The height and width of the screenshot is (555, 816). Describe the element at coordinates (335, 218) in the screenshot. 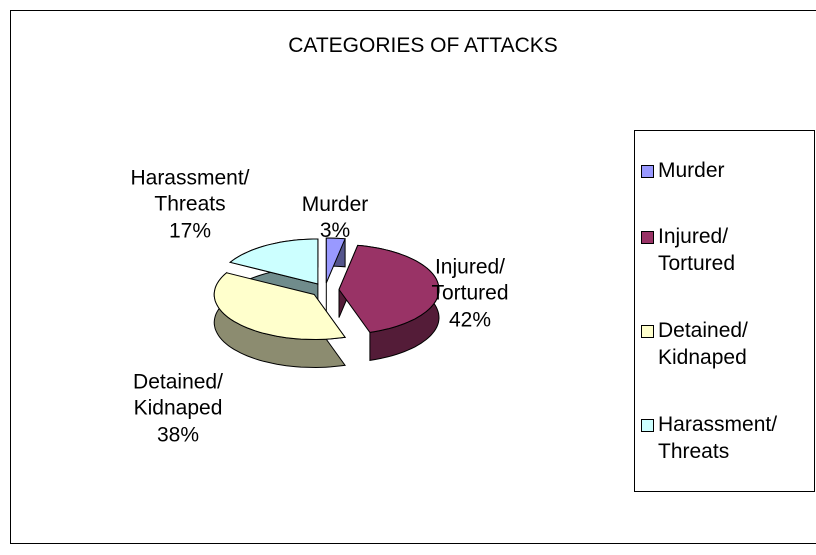

I see `data-label: Murder 3%` at that location.